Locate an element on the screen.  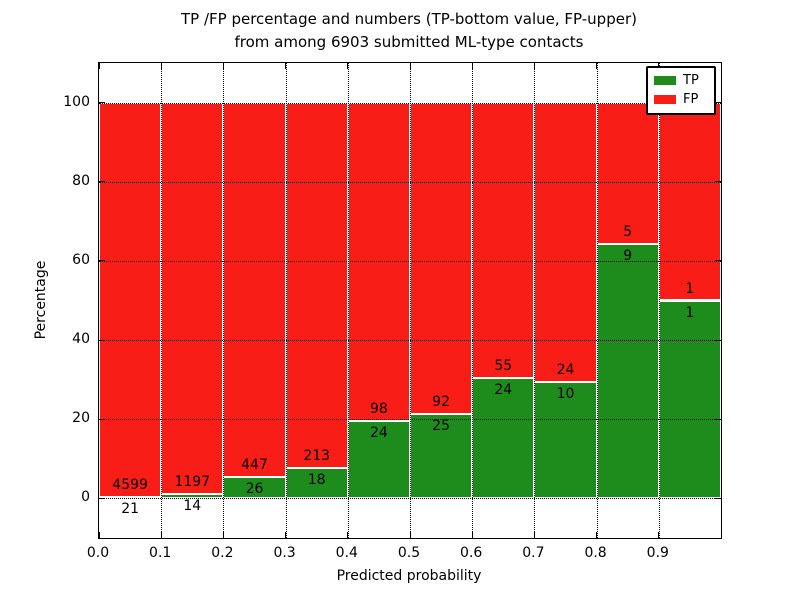
x-tick-label: 0.1 is located at coordinates (160, 553).